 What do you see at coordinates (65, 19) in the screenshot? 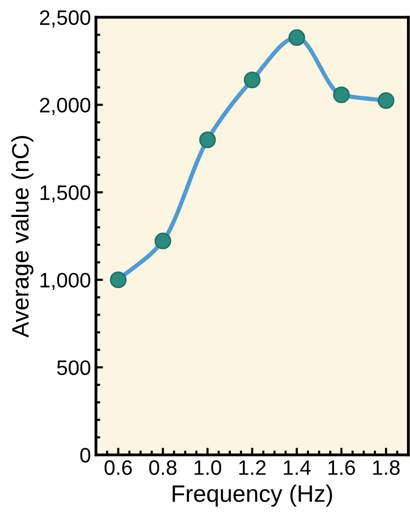
I see `y-tick-label: 2,500` at bounding box center [65, 19].